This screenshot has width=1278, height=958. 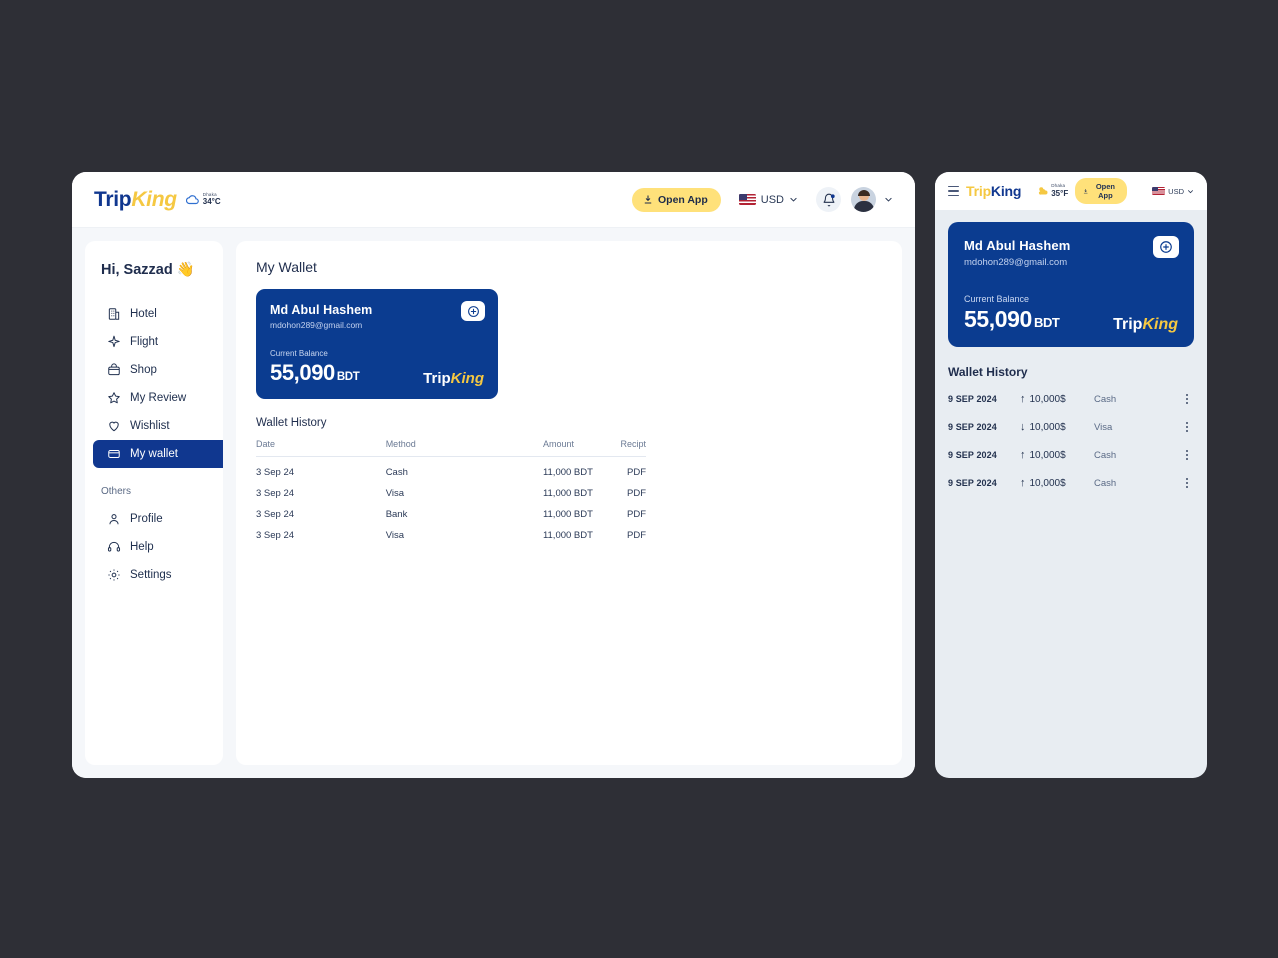 I want to click on sidebar-item-my-review: My Review, so click(x=158, y=398).